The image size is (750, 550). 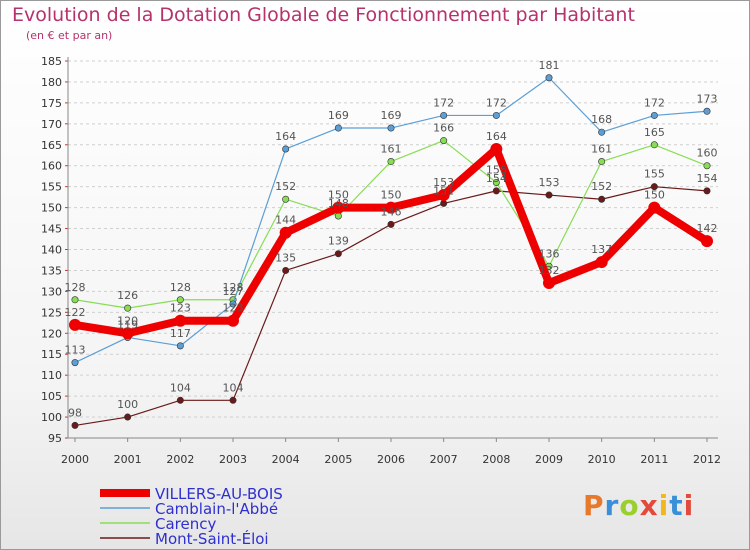 What do you see at coordinates (707, 153) in the screenshot?
I see `data-label-carency-2012: 160` at bounding box center [707, 153].